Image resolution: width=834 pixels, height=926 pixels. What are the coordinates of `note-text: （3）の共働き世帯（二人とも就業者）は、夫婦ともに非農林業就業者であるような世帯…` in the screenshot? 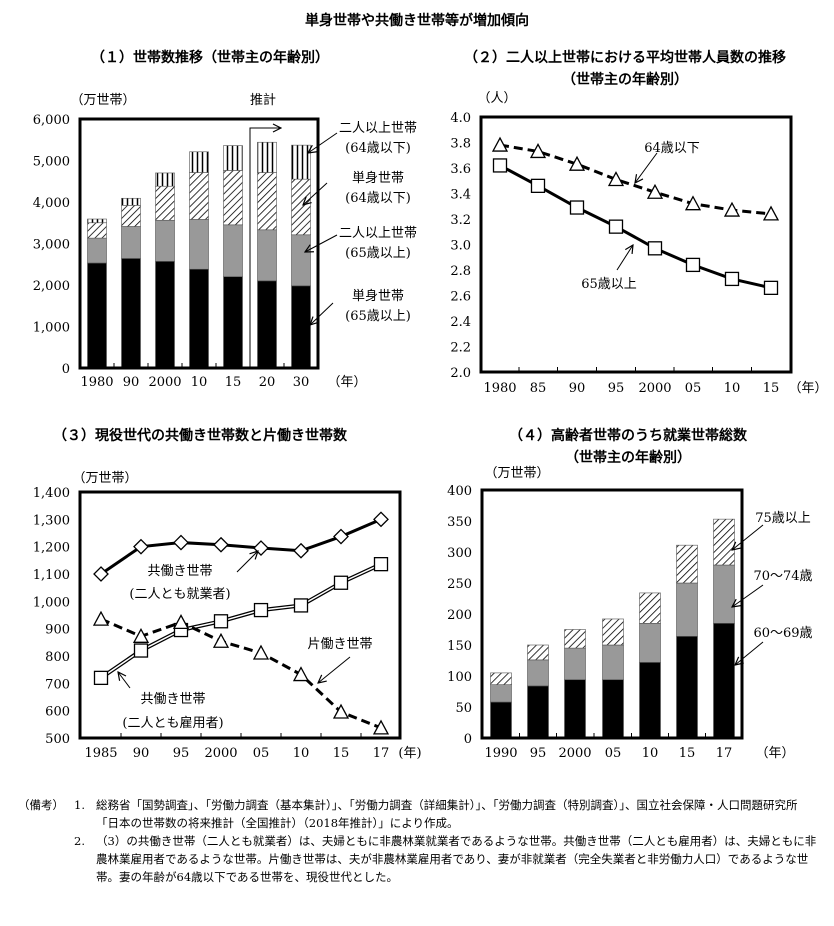 It's located at (456, 859).